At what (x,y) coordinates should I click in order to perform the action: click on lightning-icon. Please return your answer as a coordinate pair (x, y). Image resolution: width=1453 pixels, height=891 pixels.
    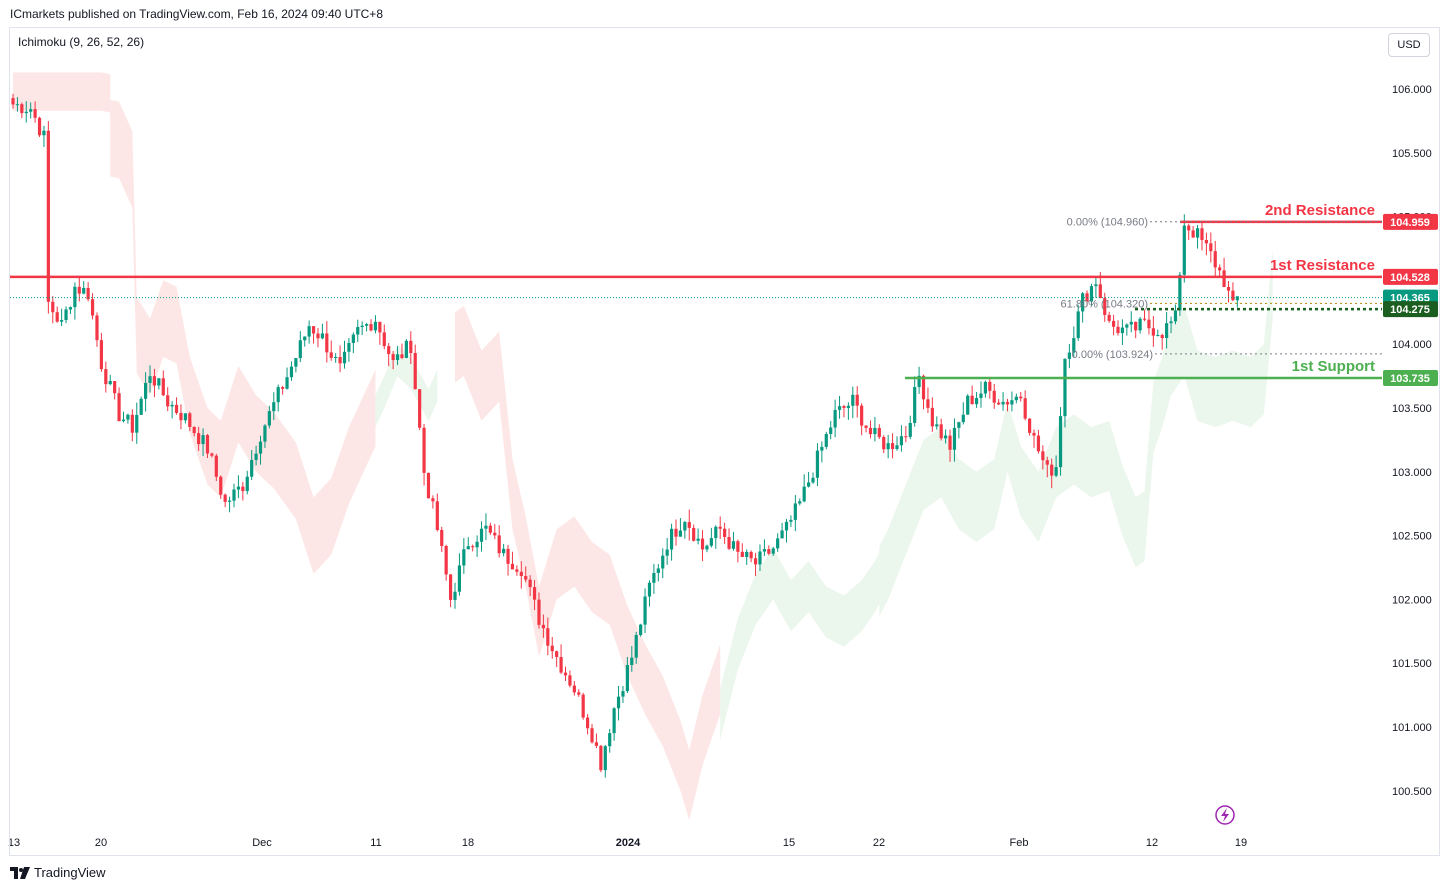
    Looking at the image, I should click on (1225, 815).